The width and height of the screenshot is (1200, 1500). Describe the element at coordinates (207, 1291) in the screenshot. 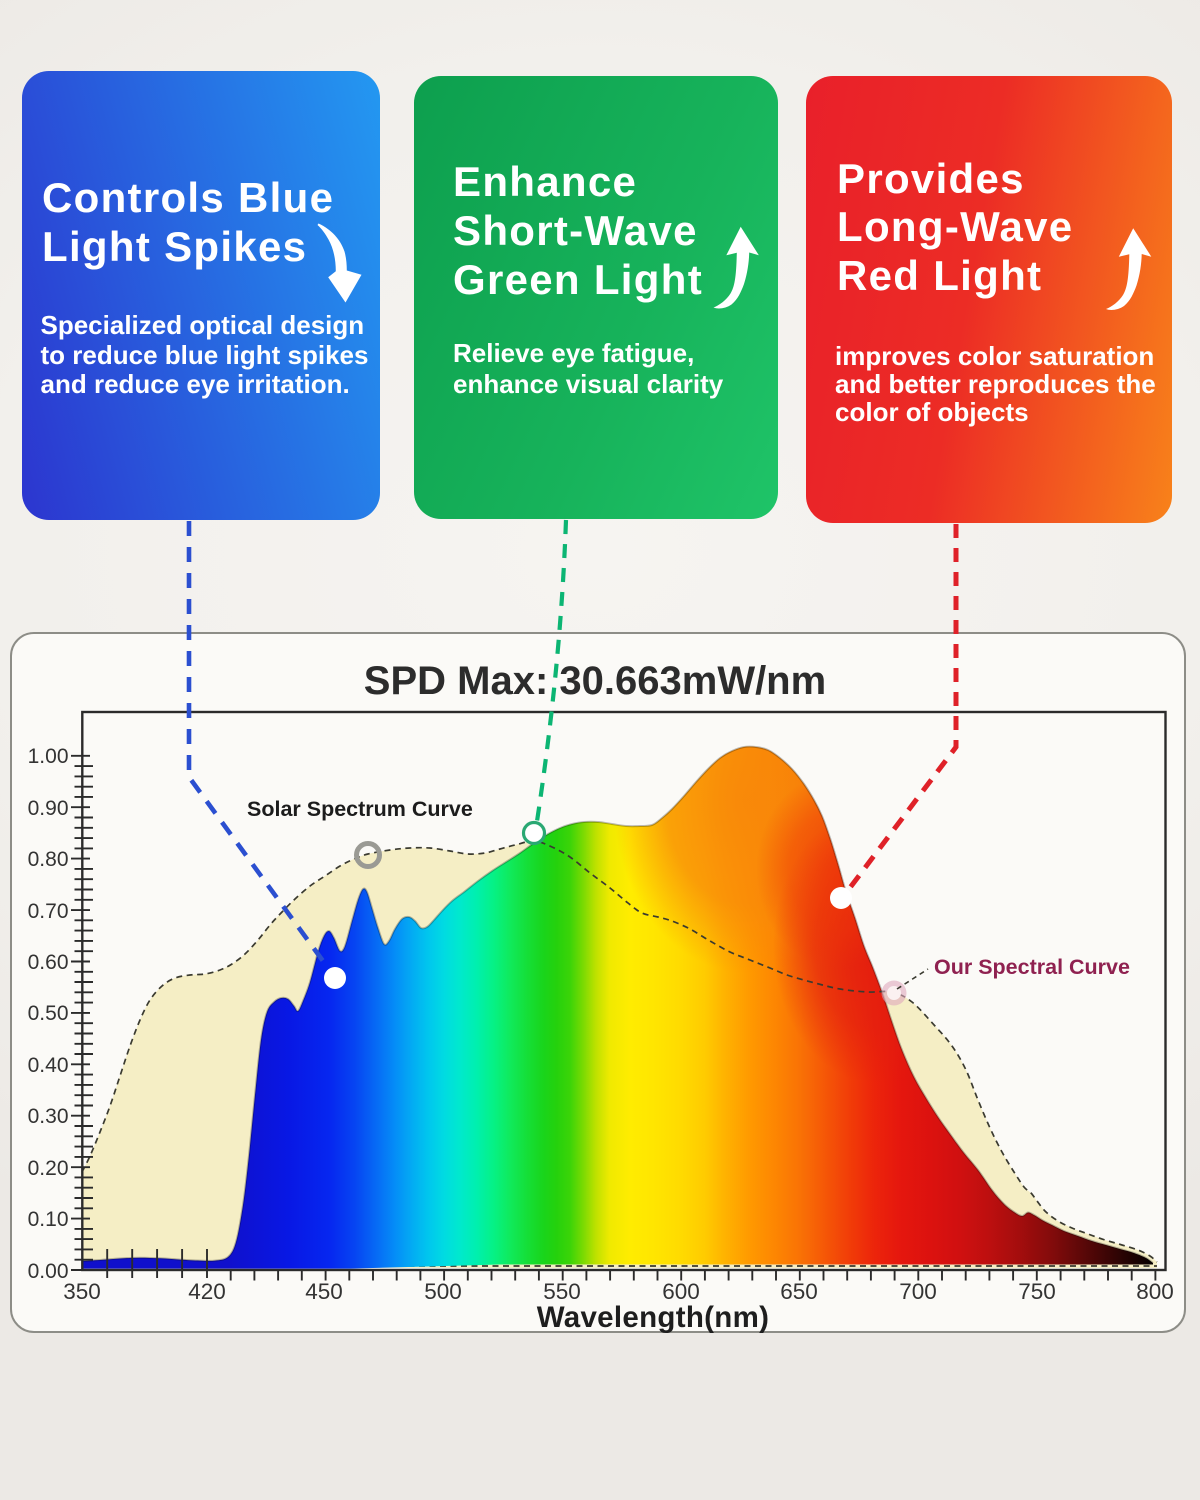

I see `svg-text: 420` at that location.